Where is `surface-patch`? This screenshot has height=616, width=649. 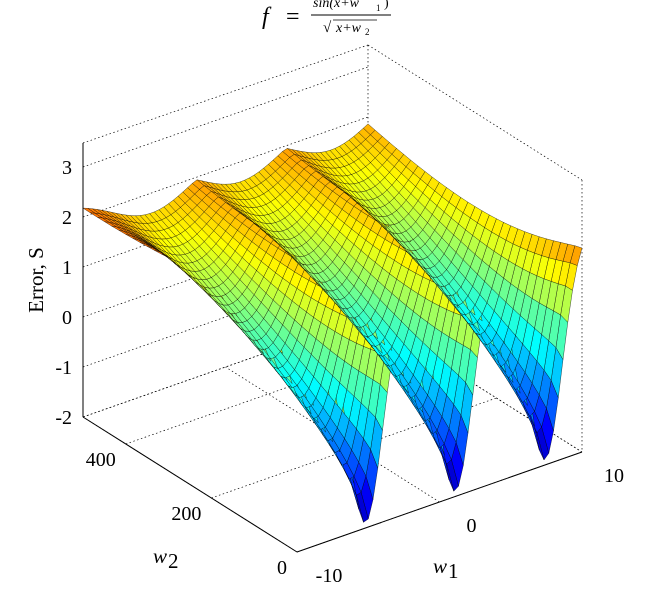 surface-patch is located at coordinates (89, 210).